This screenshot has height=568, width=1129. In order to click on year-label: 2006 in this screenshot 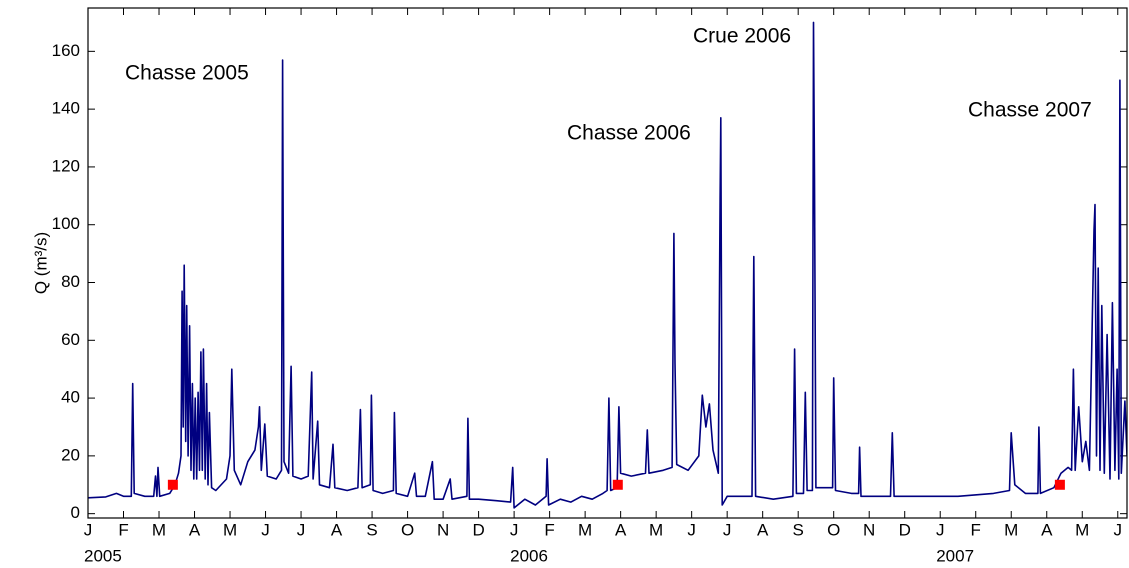, I will do `click(529, 555)`.